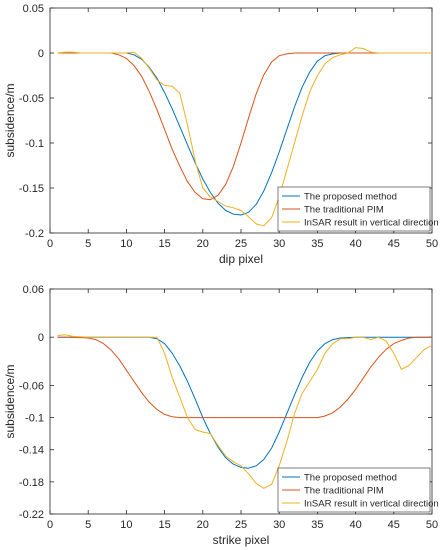  Describe the element at coordinates (31, 99) in the screenshot. I see `y-tick-label: -0.05` at that location.